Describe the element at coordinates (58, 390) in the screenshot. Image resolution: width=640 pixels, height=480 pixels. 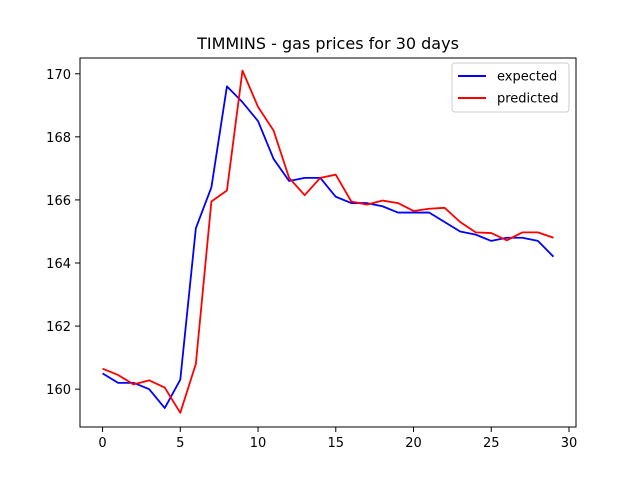
I see `y-tick-label: 160` at that location.